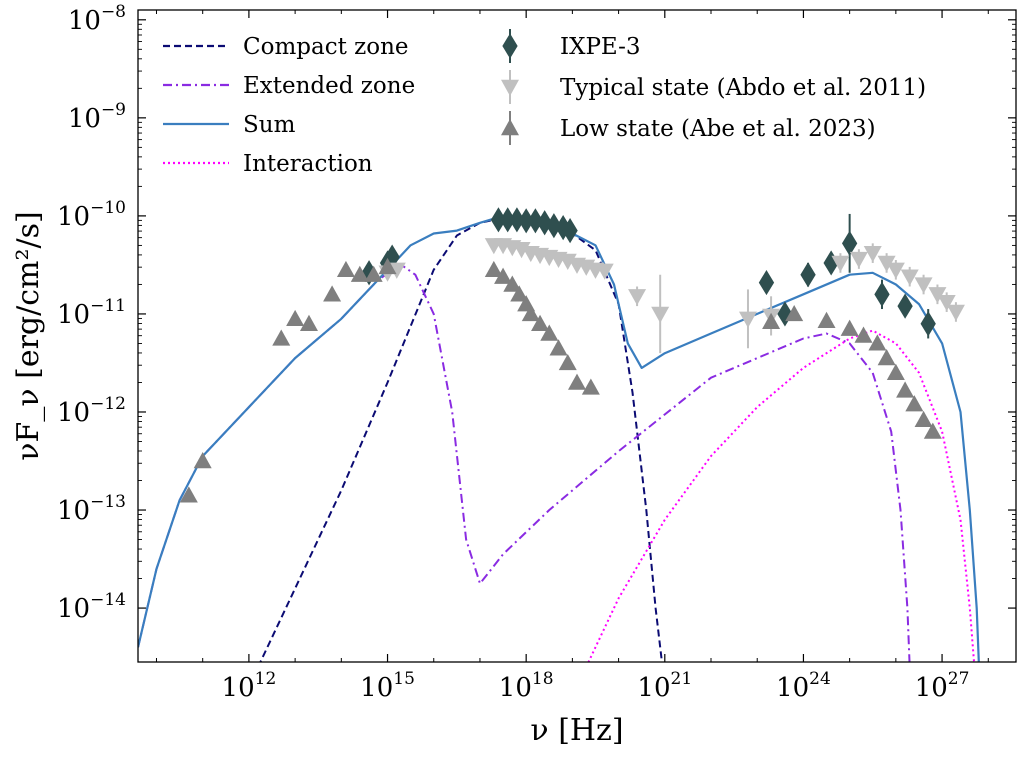 The height and width of the screenshot is (761, 1026). Describe the element at coordinates (91, 509) in the screenshot. I see `y-tick-label: 10⁻¹³` at that location.